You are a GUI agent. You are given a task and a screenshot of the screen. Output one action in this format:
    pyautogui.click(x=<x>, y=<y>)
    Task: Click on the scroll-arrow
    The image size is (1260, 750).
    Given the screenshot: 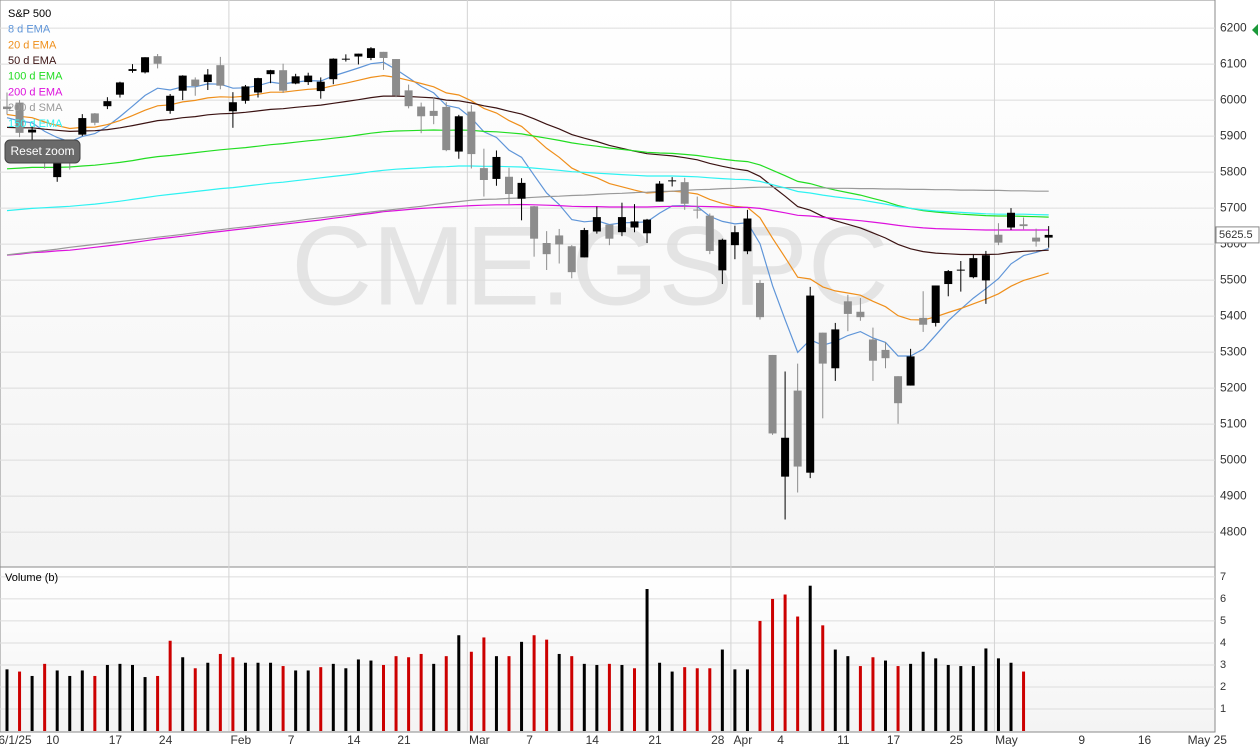 What is the action you would take?
    pyautogui.click(x=1255, y=30)
    